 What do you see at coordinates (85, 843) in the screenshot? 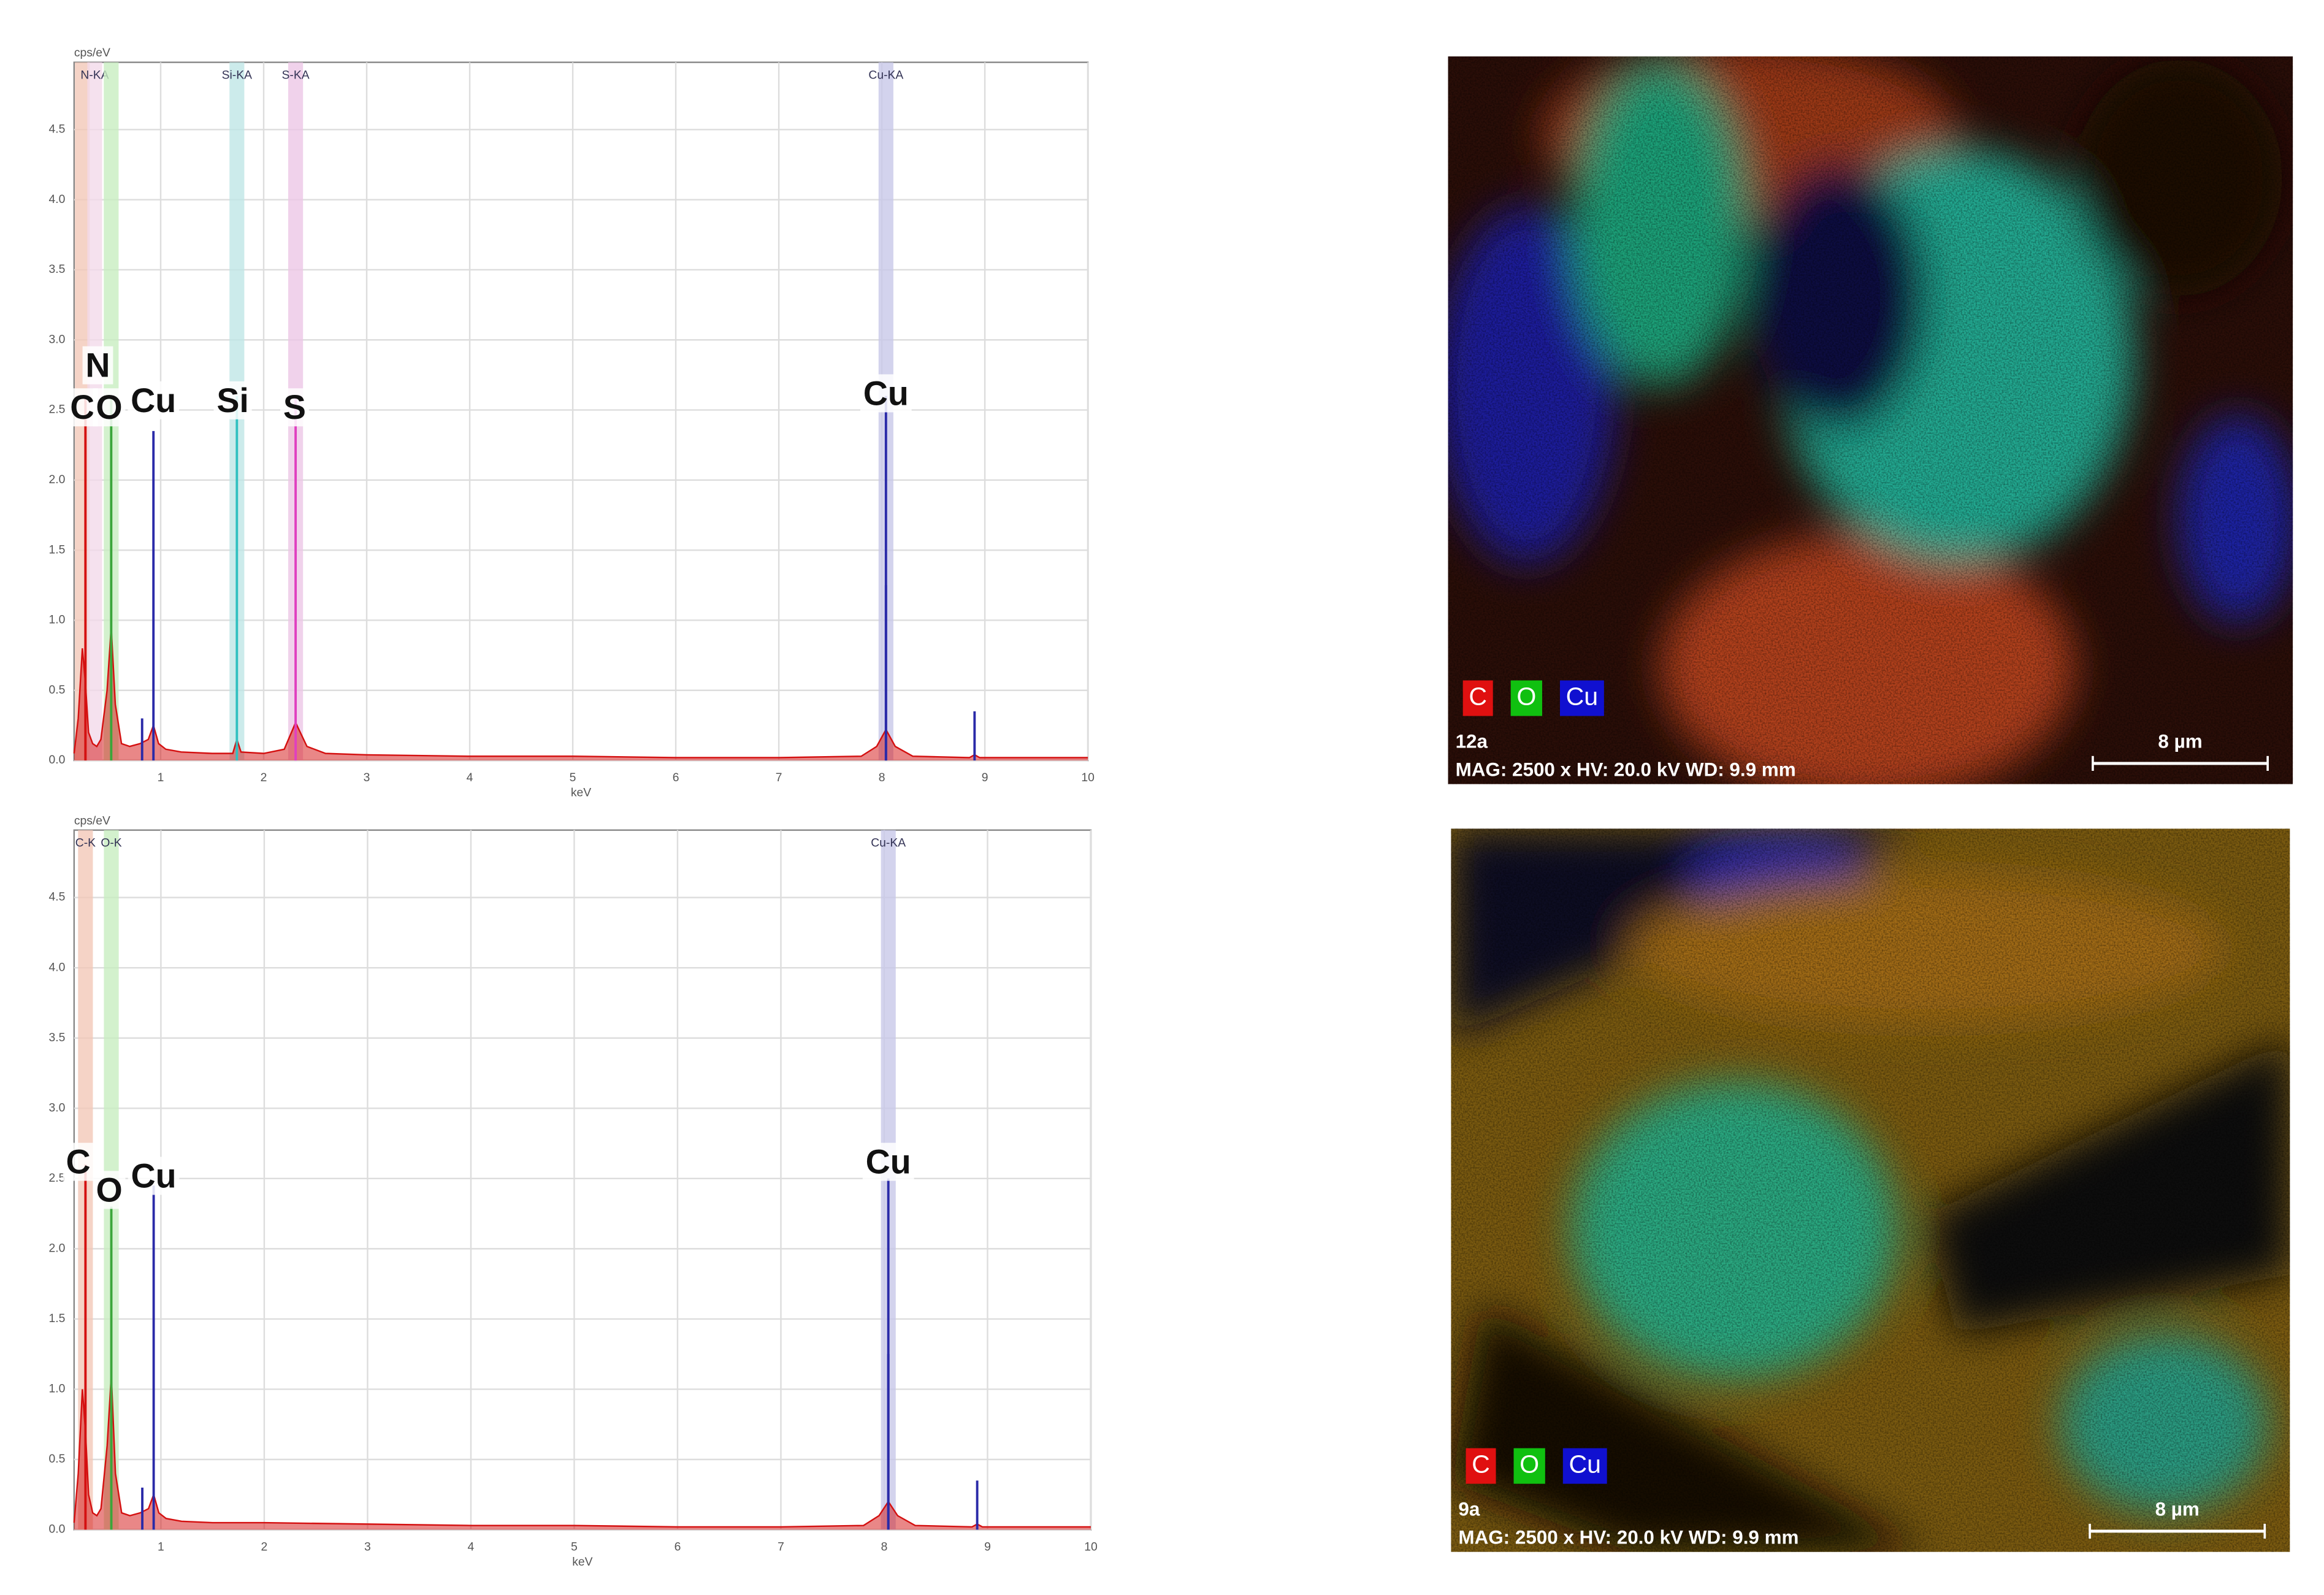
I see `band-tag: C-K` at bounding box center [85, 843].